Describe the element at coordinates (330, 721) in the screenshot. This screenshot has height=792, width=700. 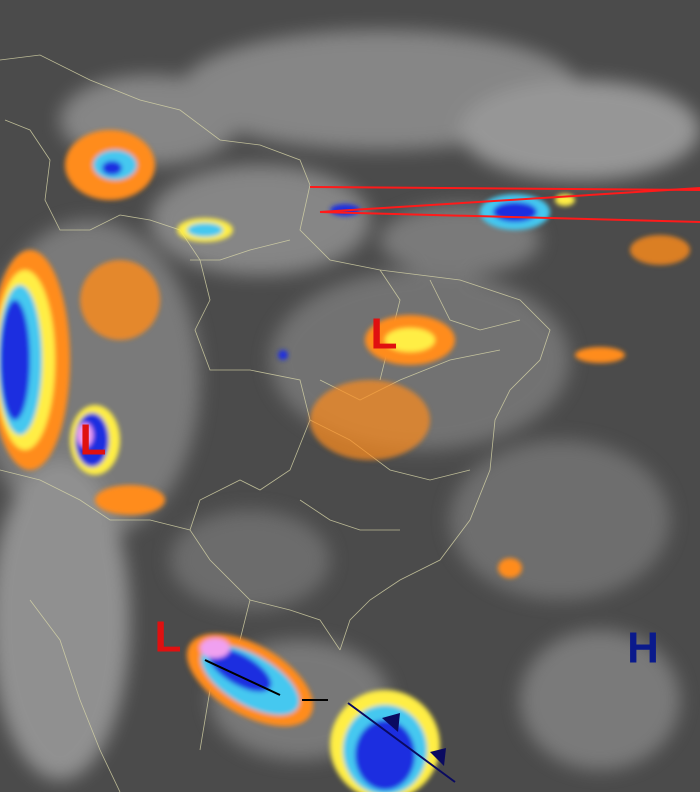
I see `cold-front` at that location.